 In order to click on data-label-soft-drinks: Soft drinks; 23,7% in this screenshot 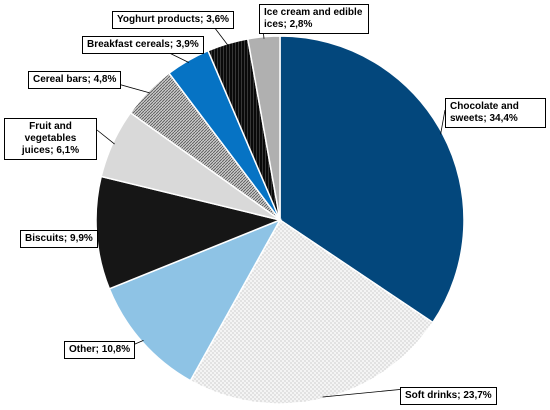, I will do `click(448, 396)`.